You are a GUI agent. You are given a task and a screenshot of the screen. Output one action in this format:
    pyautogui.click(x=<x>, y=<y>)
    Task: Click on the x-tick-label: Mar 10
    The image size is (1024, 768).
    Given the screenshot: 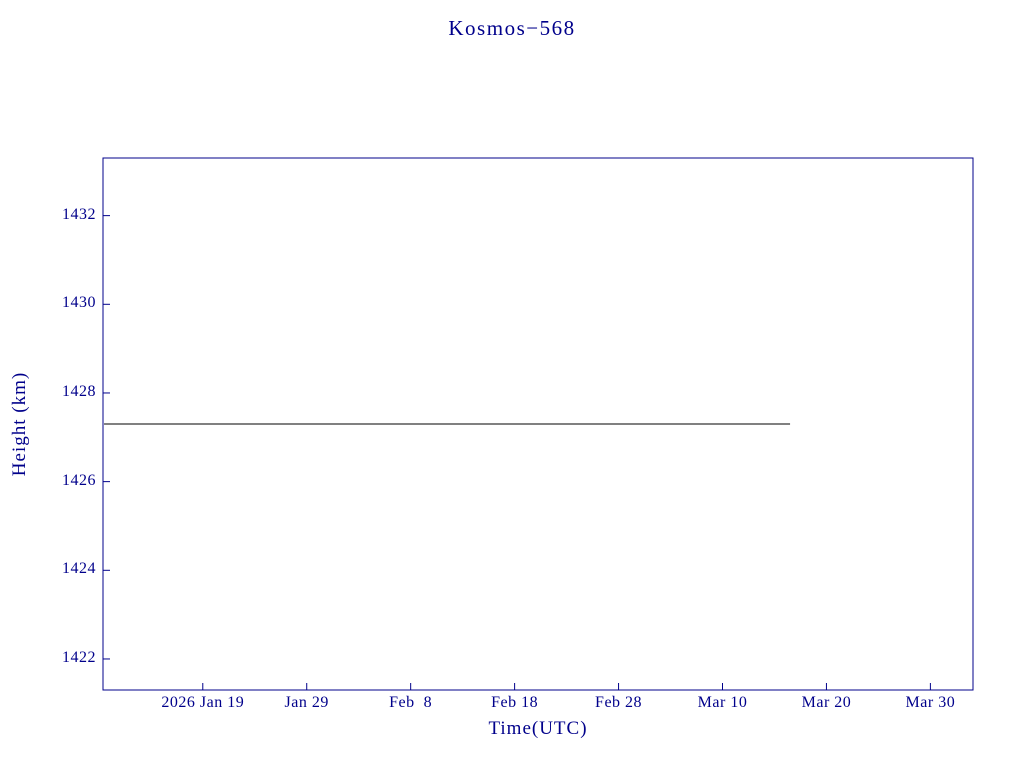 What is the action you would take?
    pyautogui.click(x=722, y=702)
    